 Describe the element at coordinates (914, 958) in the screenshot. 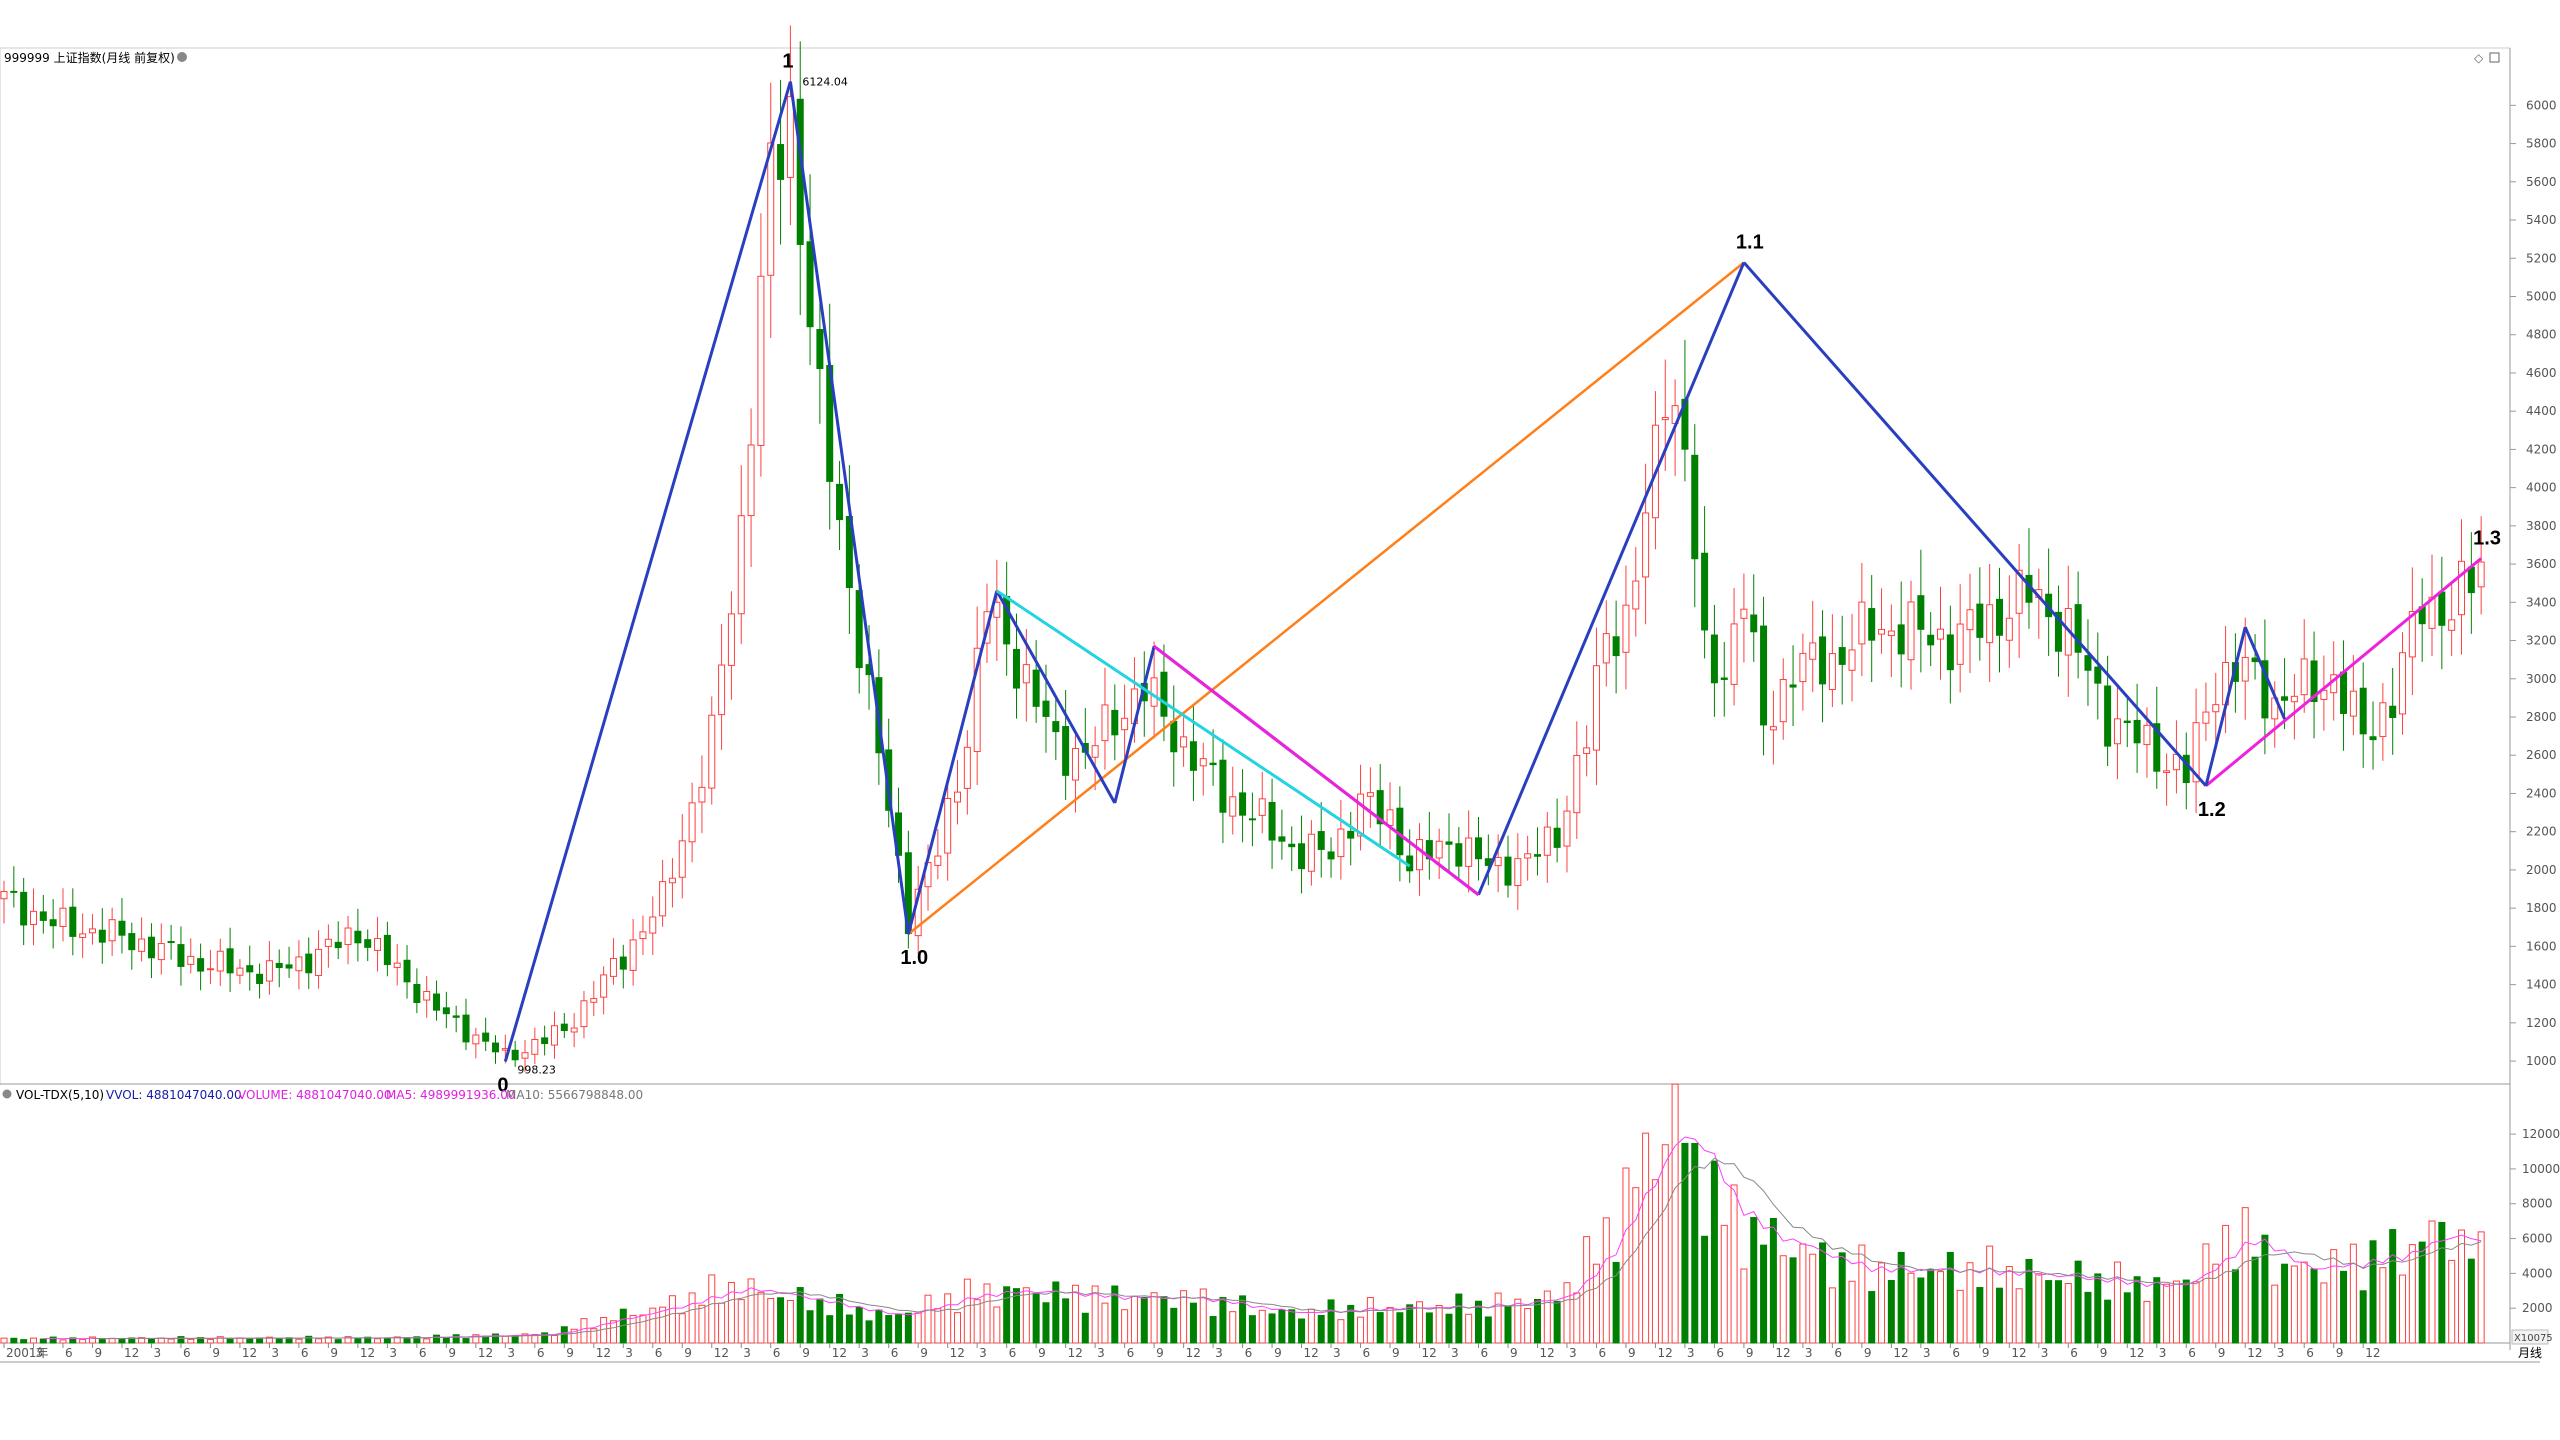

I see `wave-label-1-0: 1.0` at that location.